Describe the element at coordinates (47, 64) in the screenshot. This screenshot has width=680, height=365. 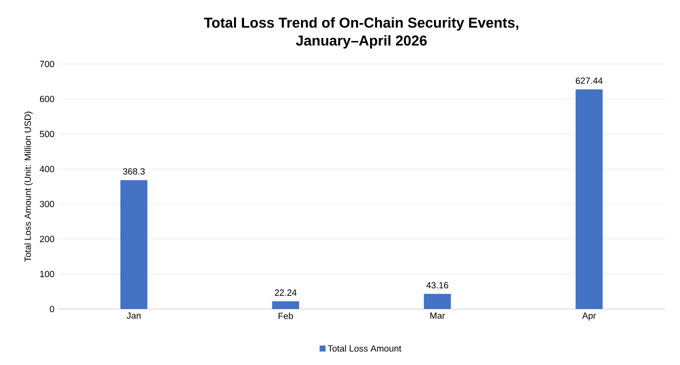
I see `y-tick-label: 700` at that location.